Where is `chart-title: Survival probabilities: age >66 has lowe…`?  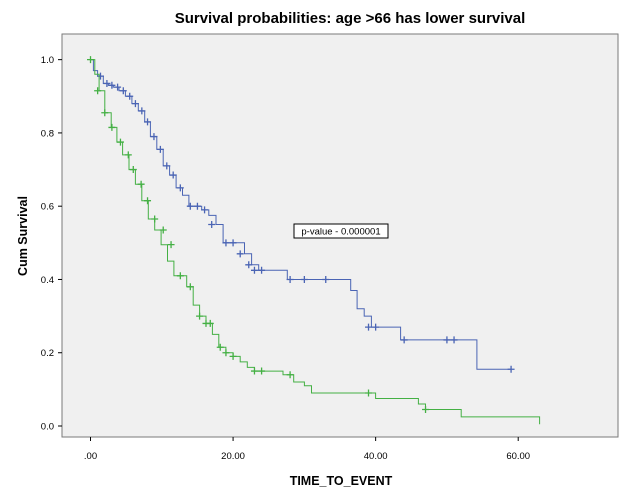 chart-title: Survival probabilities: age >66 has lowe… is located at coordinates (350, 18).